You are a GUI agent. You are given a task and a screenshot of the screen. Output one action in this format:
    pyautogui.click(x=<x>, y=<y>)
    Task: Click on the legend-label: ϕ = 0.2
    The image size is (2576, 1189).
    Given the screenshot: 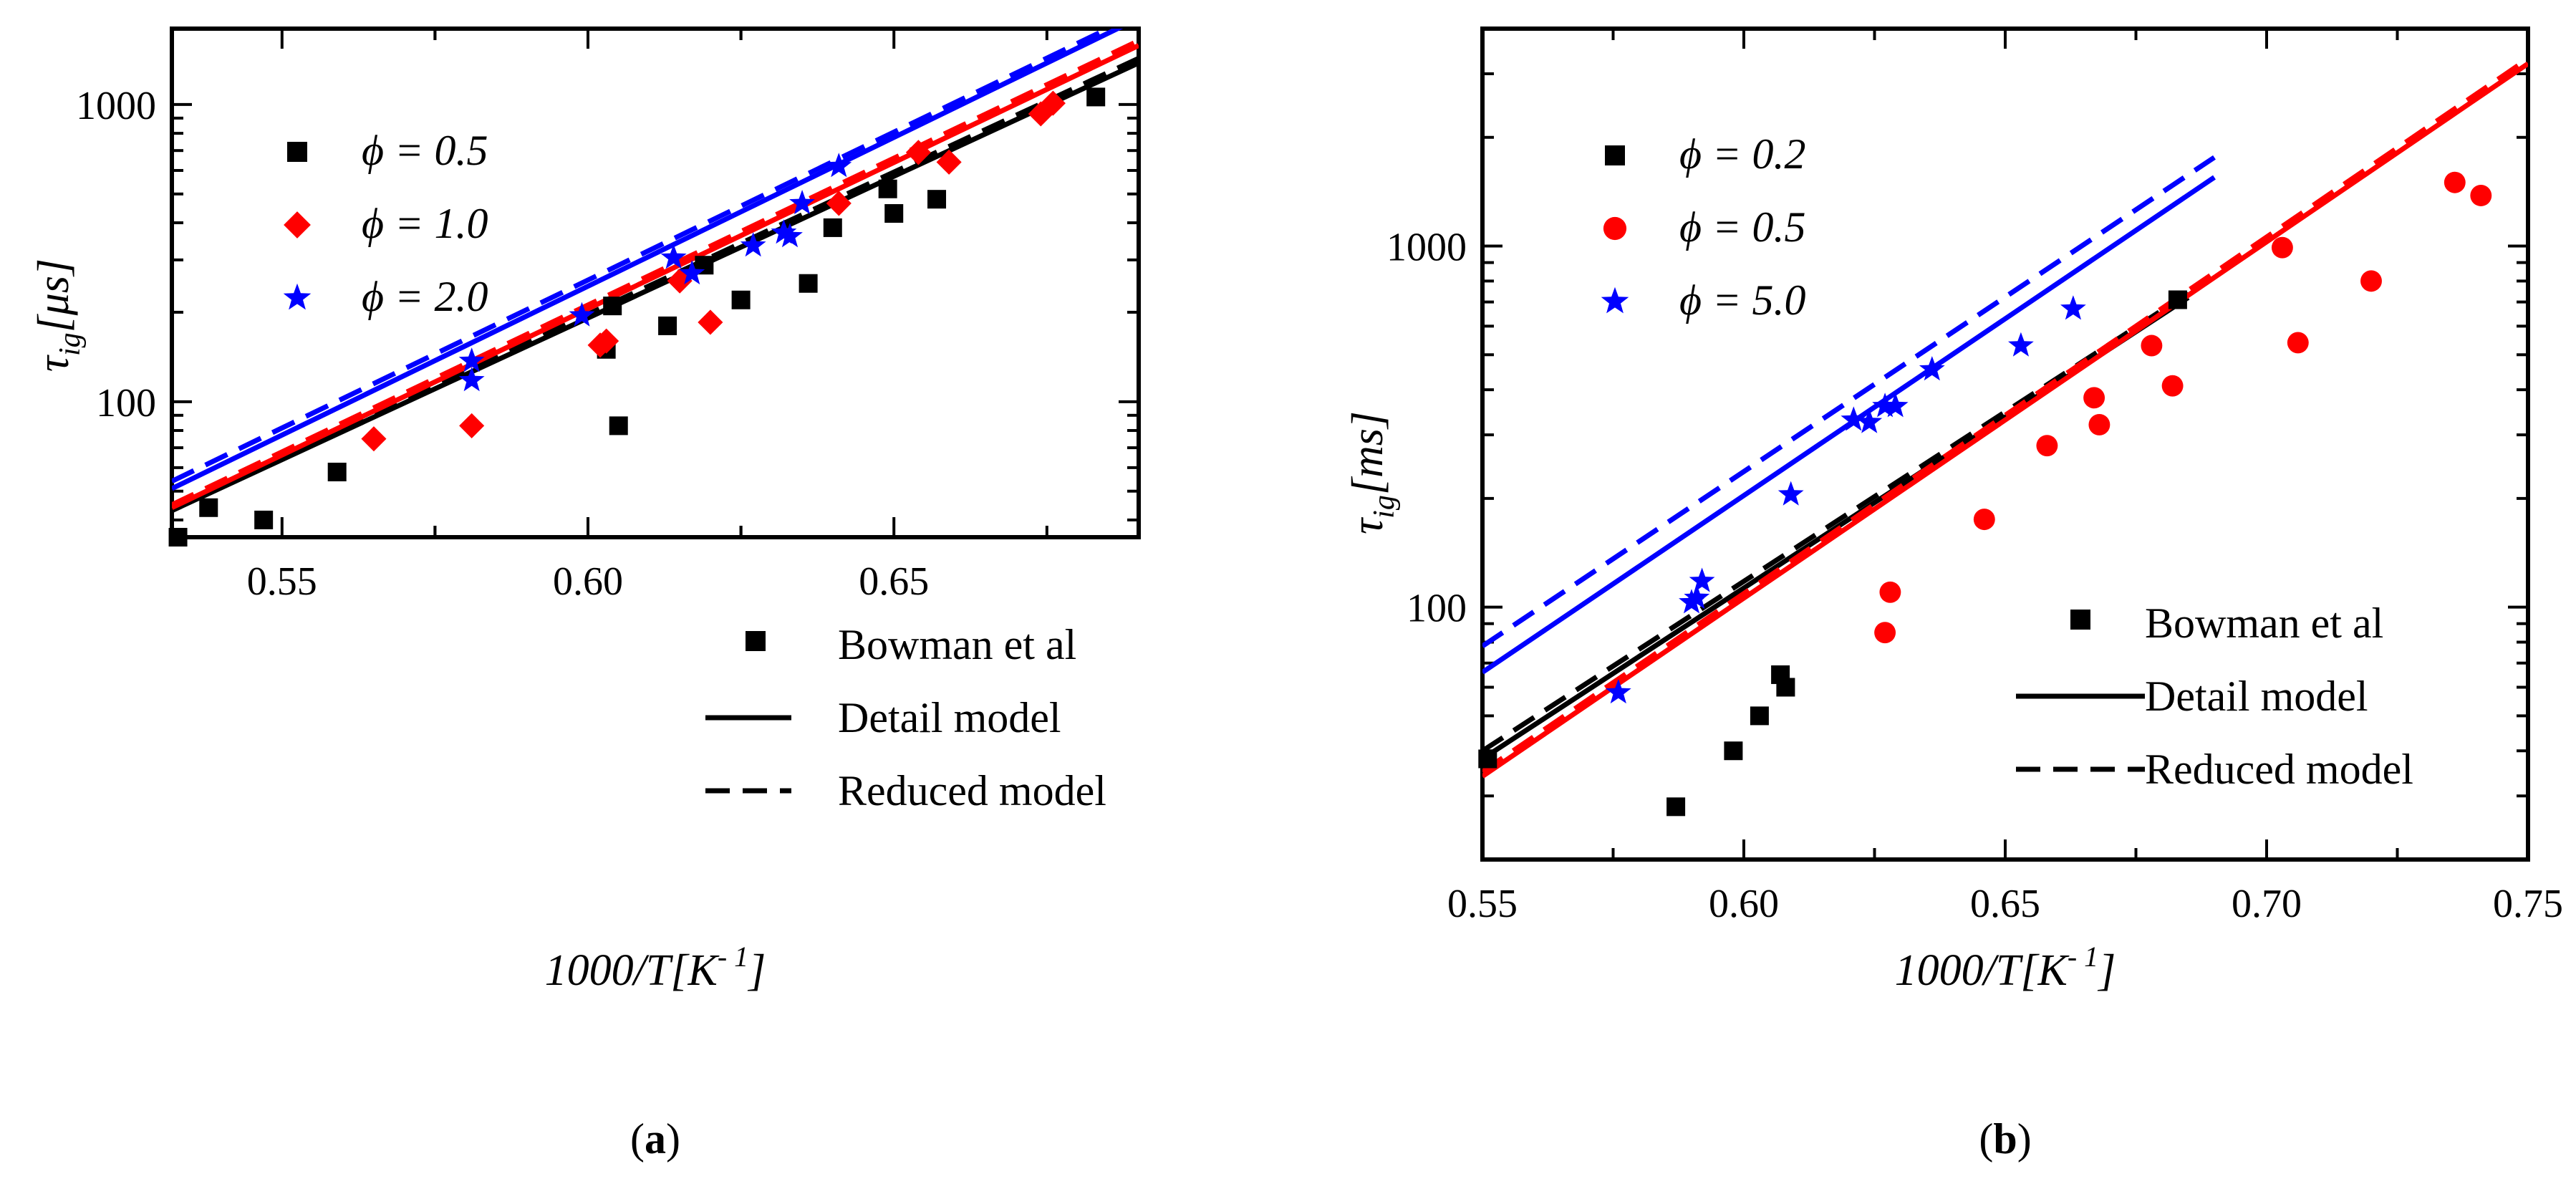 What is the action you would take?
    pyautogui.click(x=1742, y=154)
    